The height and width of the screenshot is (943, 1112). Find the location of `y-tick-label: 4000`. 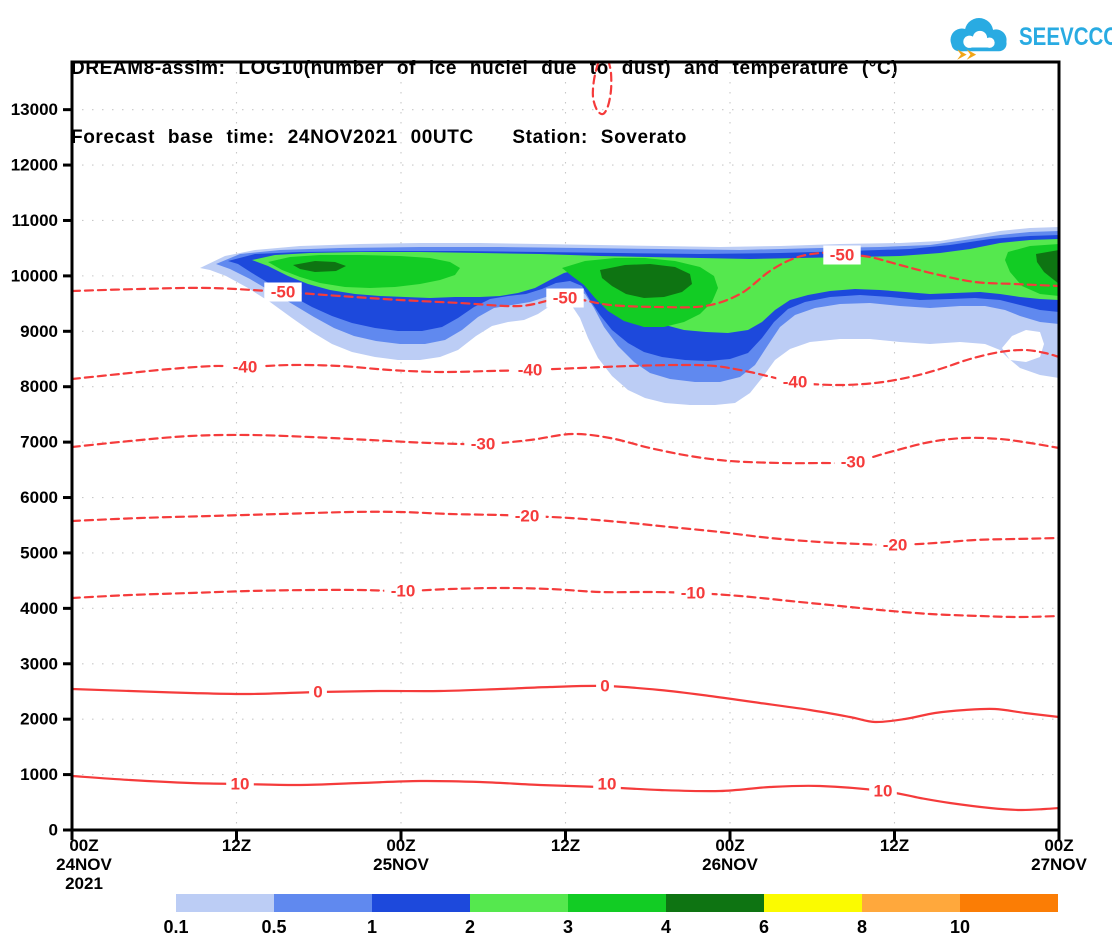

y-tick-label: 4000 is located at coordinates (39, 608).